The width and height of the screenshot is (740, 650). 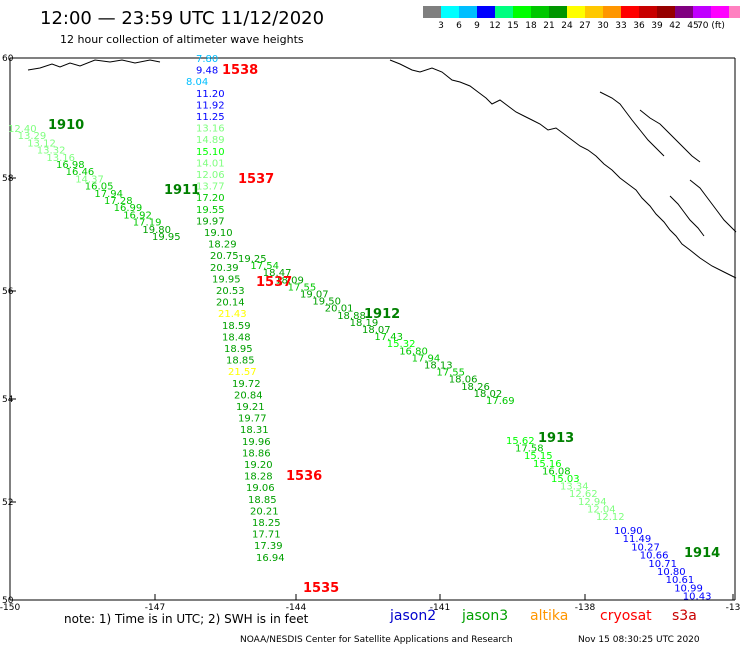 I want to click on wave-height-value: 20.53, so click(x=230, y=291).